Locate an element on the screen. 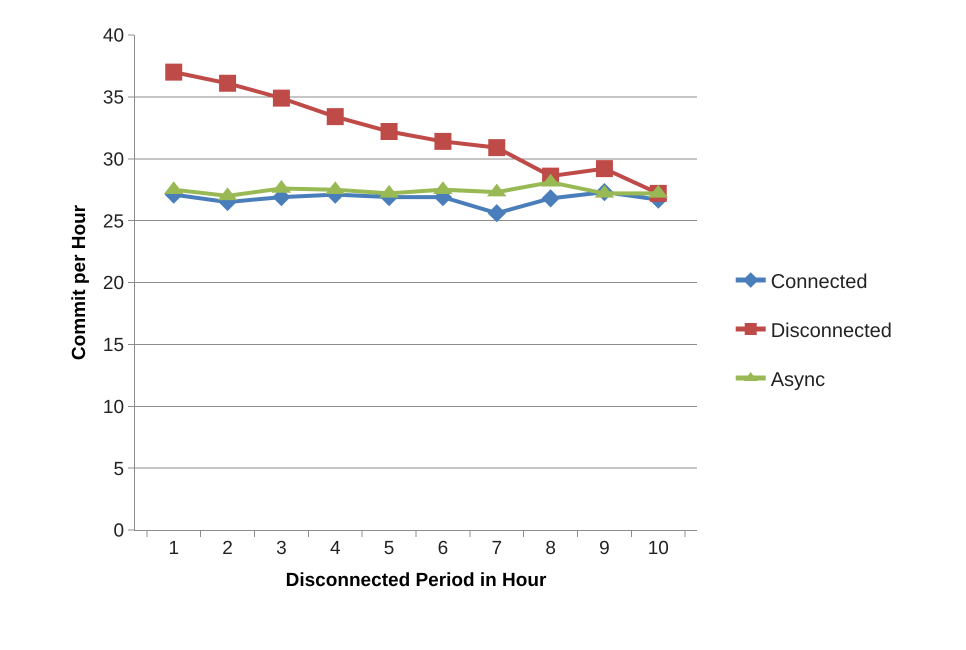 The height and width of the screenshot is (650, 966). y-tick-label: 30 is located at coordinates (113, 159).